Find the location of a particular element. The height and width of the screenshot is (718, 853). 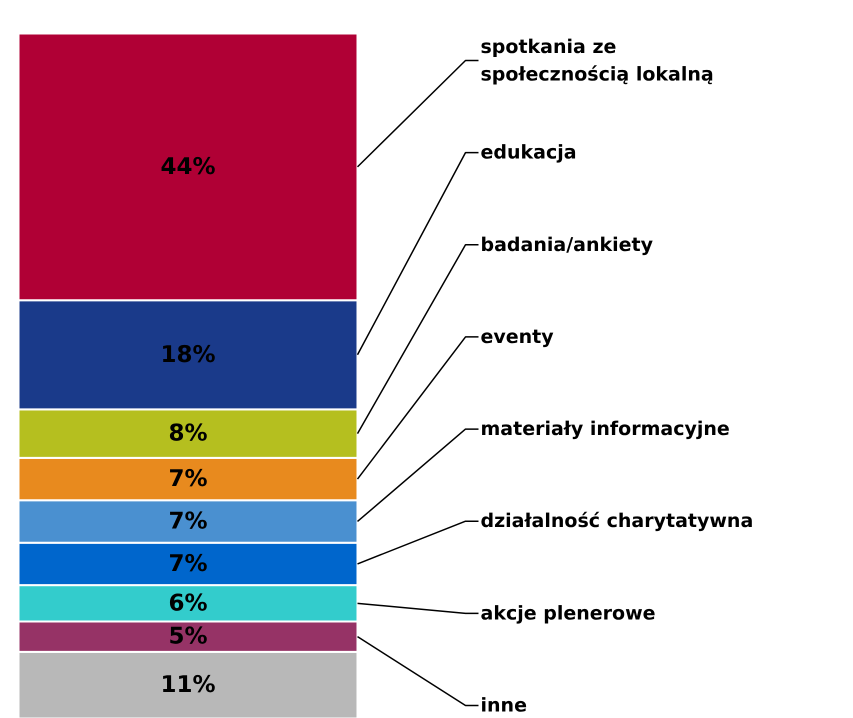

data-label: 8% is located at coordinates (188, 433).